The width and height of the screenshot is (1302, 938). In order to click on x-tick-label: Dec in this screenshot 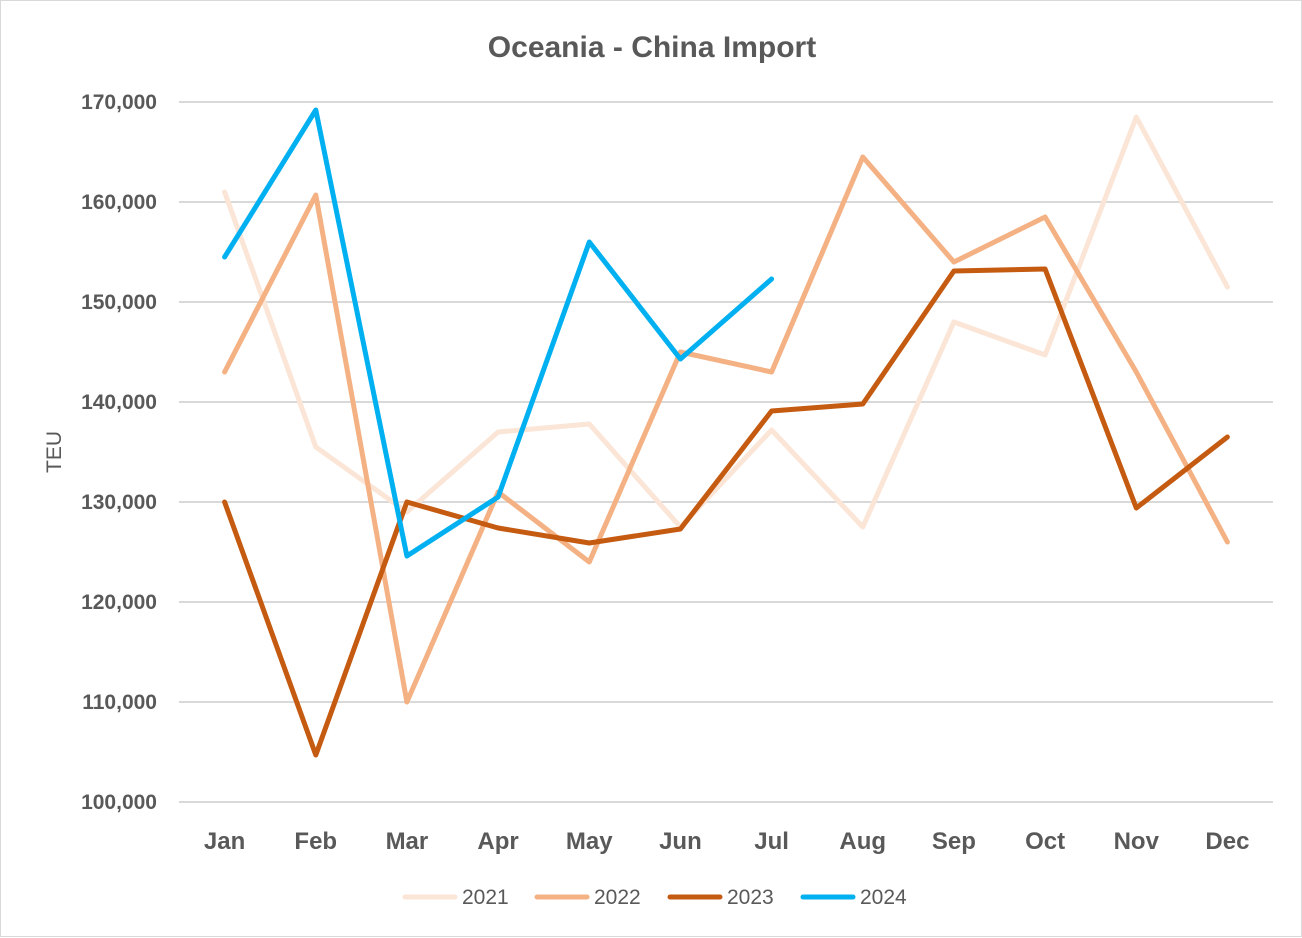, I will do `click(1227, 841)`.